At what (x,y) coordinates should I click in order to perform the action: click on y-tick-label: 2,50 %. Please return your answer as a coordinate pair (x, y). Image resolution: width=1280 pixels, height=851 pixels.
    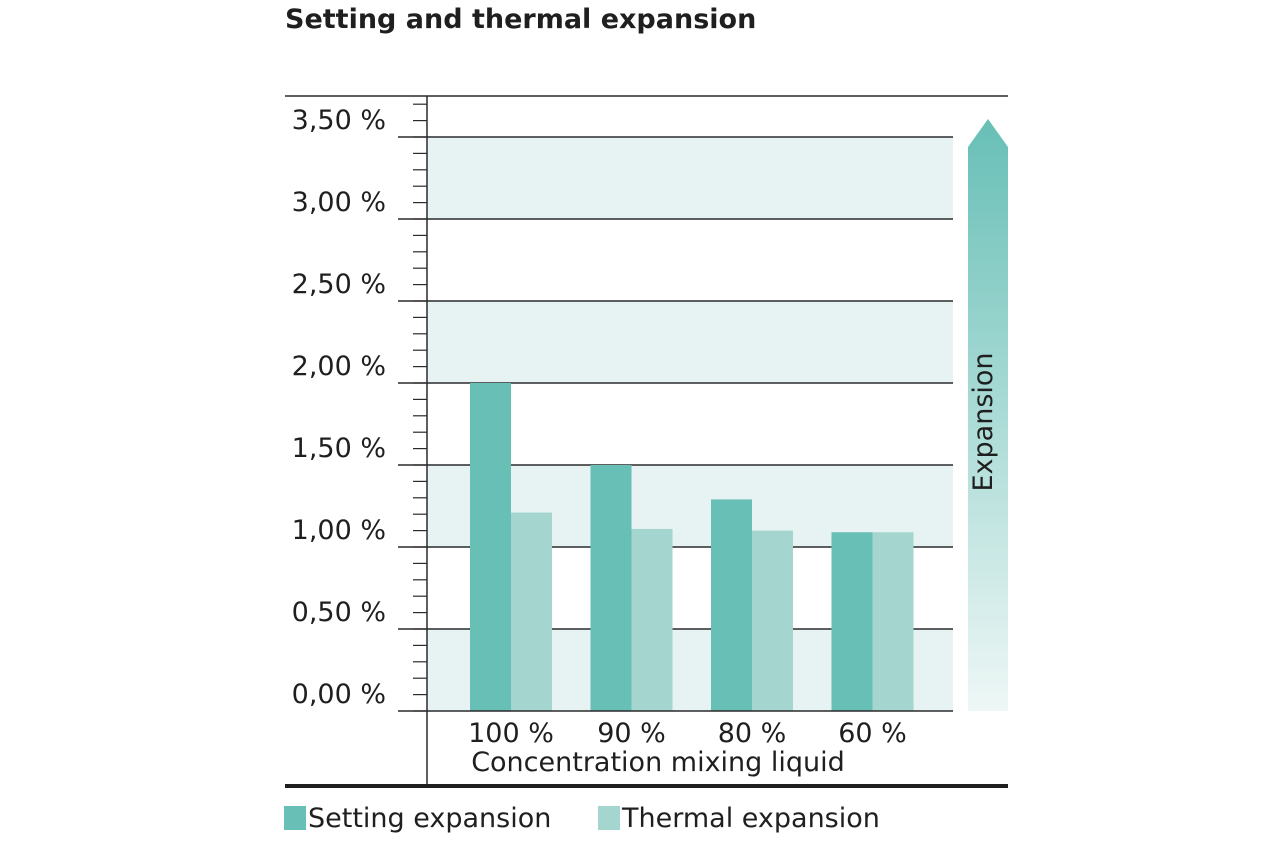
    Looking at the image, I should click on (339, 284).